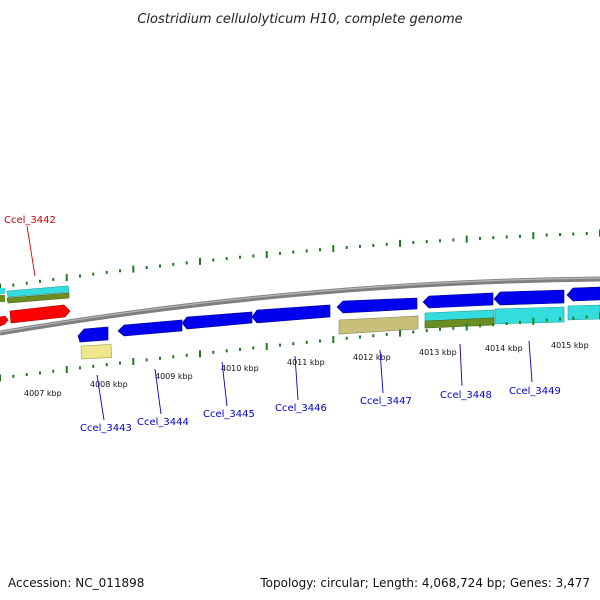  I want to click on forward-gene-left, so click(4, 321).